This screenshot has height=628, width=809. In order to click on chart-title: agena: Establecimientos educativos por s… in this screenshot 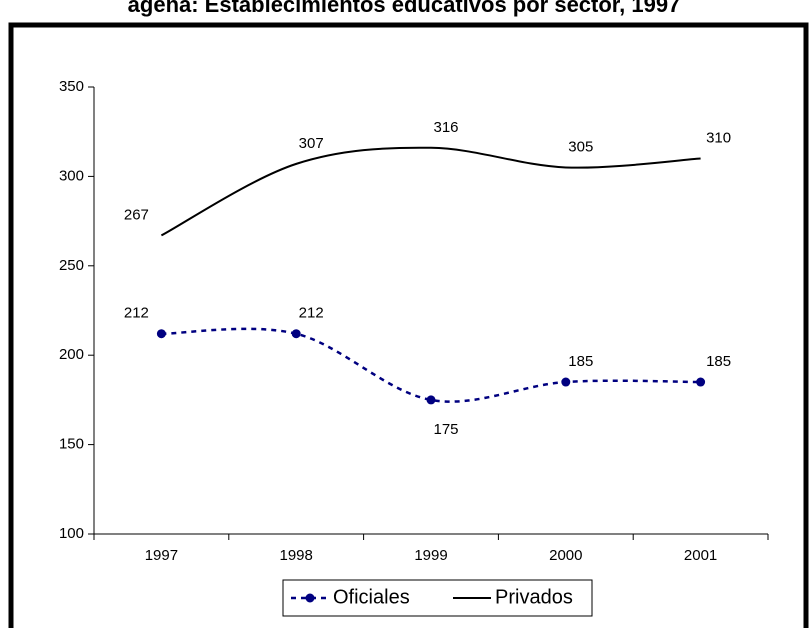, I will do `click(404, 8)`.